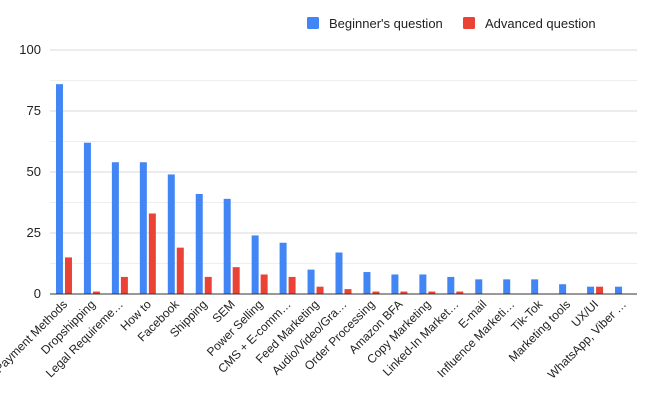 Image resolution: width=656 pixels, height=405 pixels. What do you see at coordinates (34, 110) in the screenshot?
I see `y-tick-label: 75` at bounding box center [34, 110].